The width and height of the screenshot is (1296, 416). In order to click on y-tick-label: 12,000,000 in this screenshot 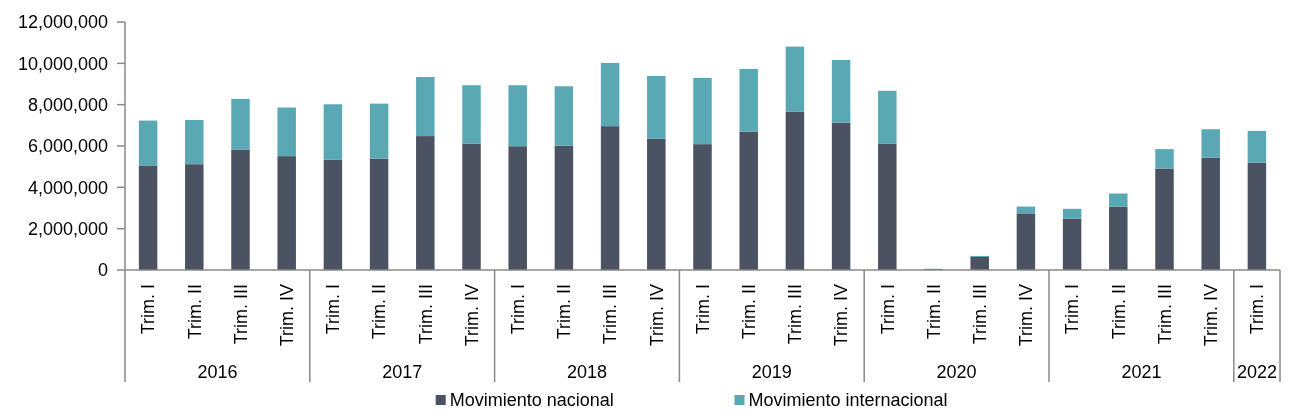, I will do `click(62, 22)`.